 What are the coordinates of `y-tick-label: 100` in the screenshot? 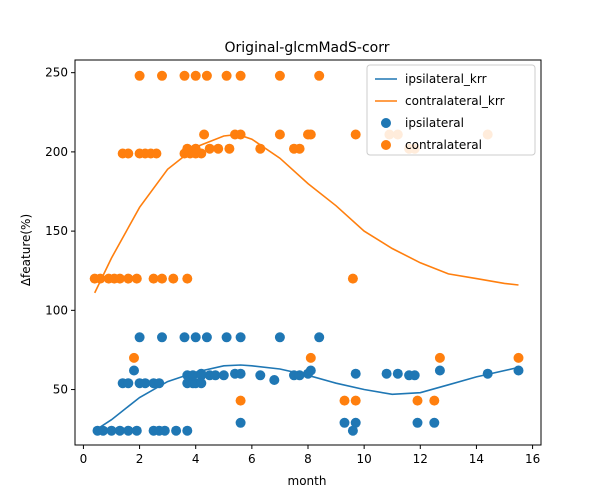 It's located at (56, 310).